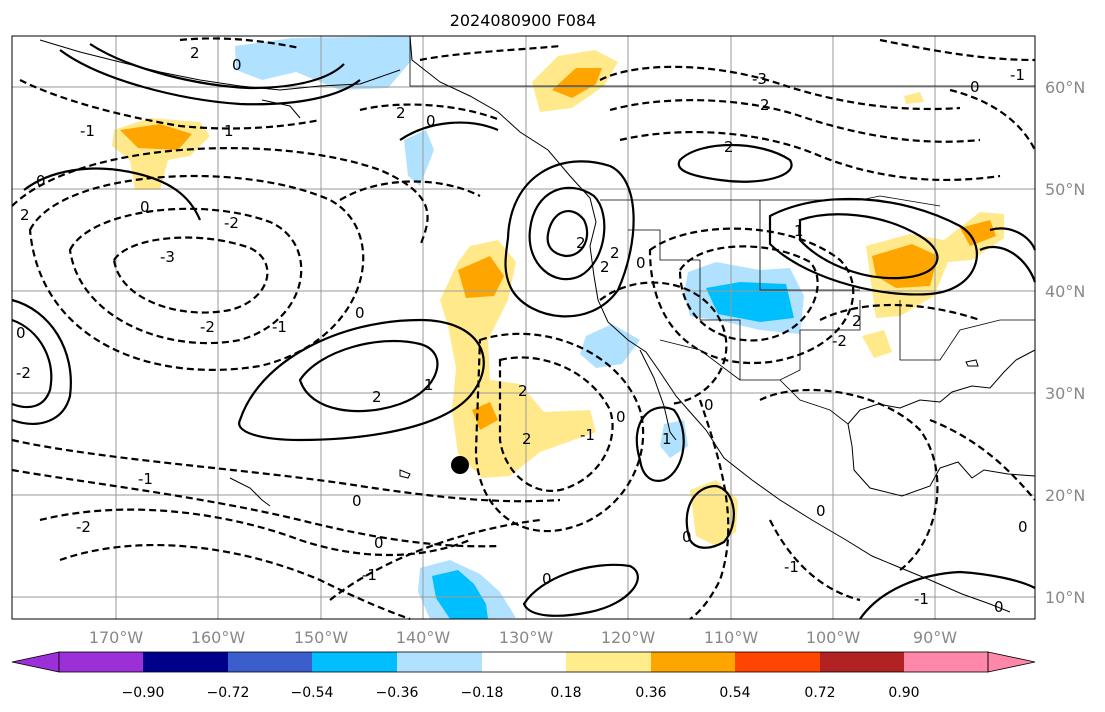 The width and height of the screenshot is (1105, 712). What do you see at coordinates (1065, 393) in the screenshot?
I see `lat-label: 30°N` at bounding box center [1065, 393].